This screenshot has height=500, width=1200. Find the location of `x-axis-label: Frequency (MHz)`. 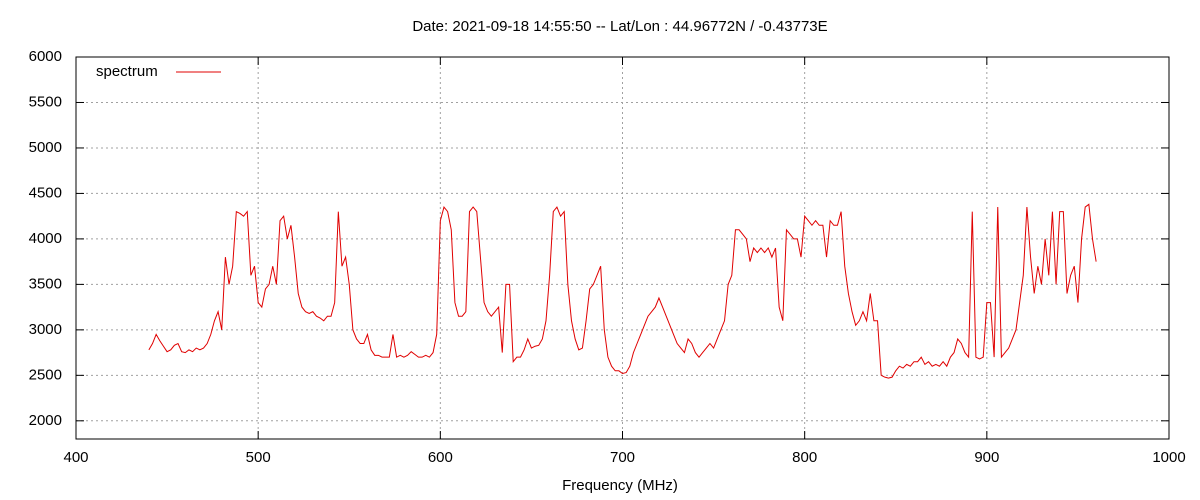

x-axis-label: Frequency (MHz) is located at coordinates (620, 485).